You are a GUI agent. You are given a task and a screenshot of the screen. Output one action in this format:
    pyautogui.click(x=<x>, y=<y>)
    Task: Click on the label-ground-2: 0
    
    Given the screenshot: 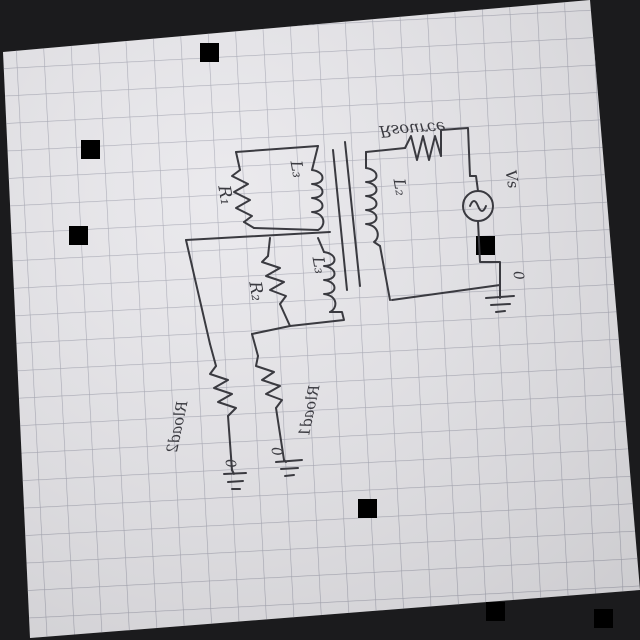 What is the action you would take?
    pyautogui.click(x=275, y=451)
    